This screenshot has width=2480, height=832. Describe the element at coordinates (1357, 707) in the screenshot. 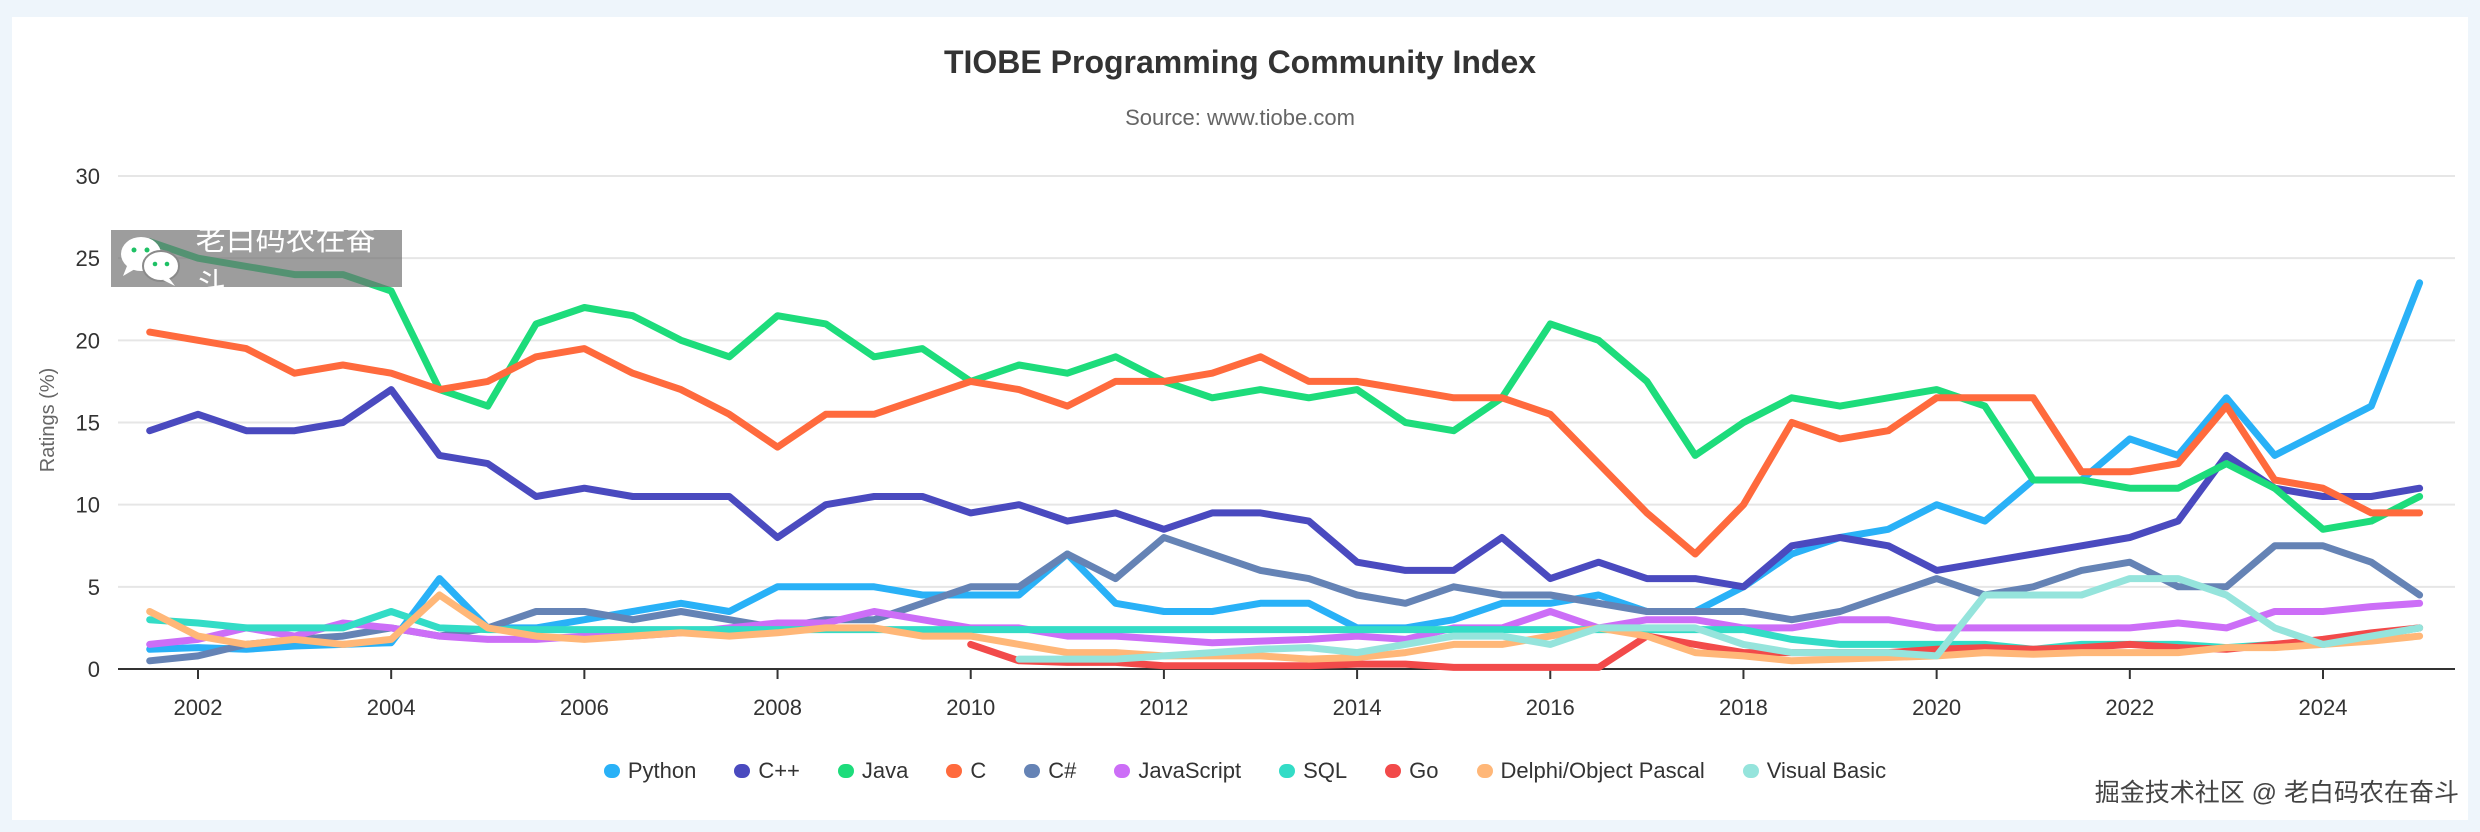

I see `x-tick-label: 2014` at that location.